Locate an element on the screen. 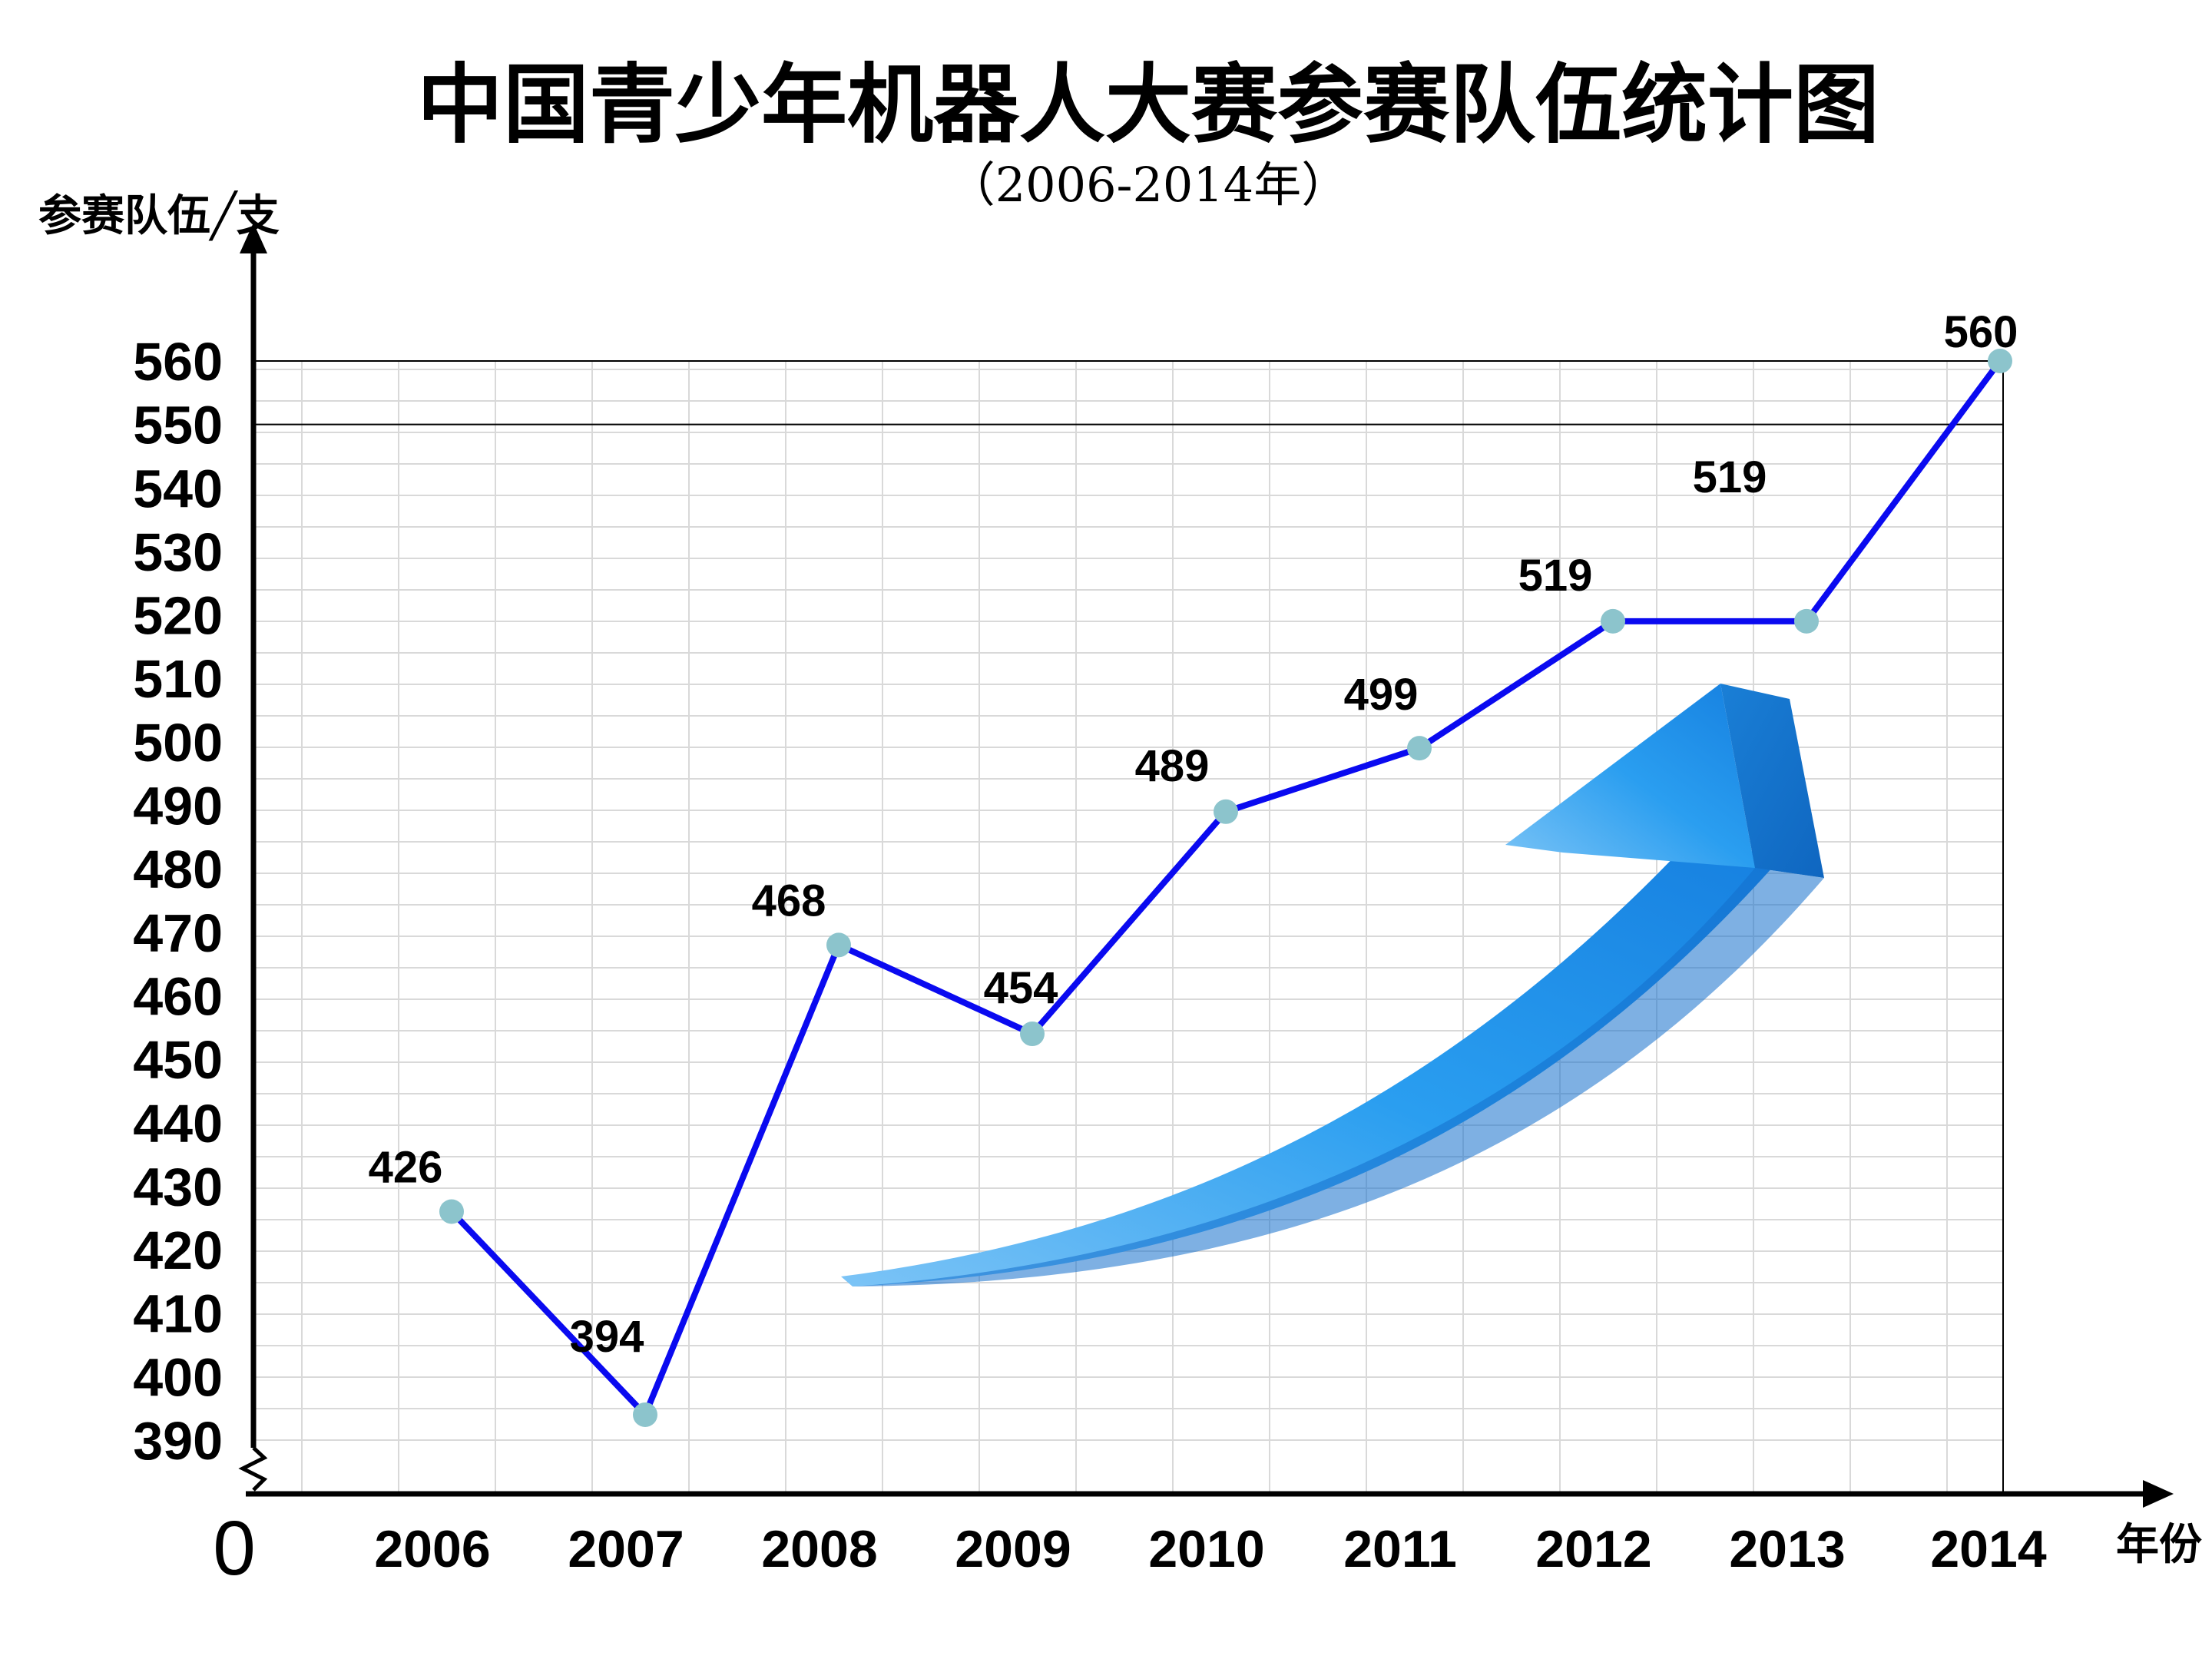 Image resolution: width=2212 pixels, height=1659 pixels. arrow-shaft is located at coordinates (1313, 1067).